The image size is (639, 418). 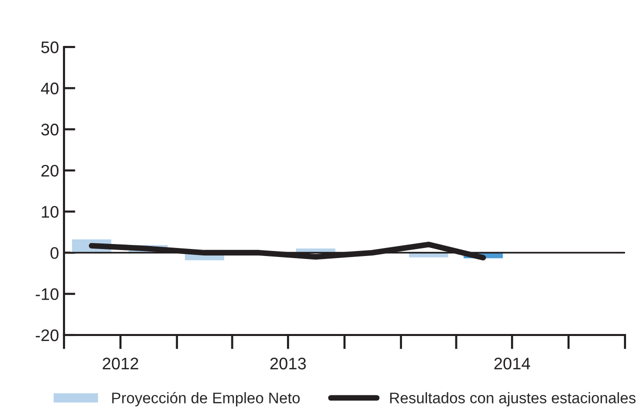 What do you see at coordinates (54, 253) in the screenshot?
I see `y-tick-label: 0` at bounding box center [54, 253].